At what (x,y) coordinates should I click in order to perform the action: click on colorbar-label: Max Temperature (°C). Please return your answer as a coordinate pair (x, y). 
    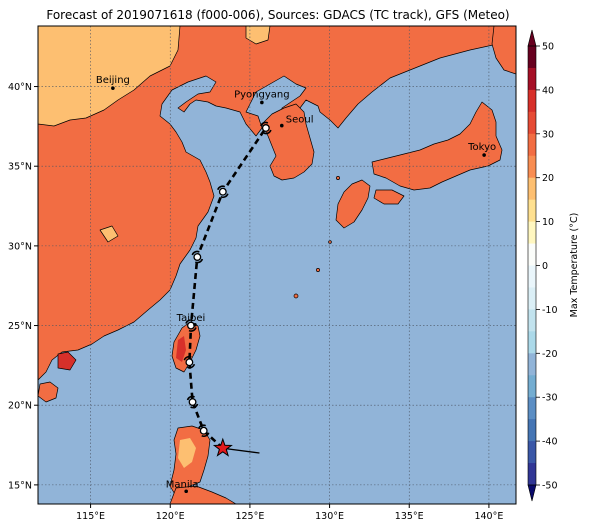
    Looking at the image, I should click on (574, 265).